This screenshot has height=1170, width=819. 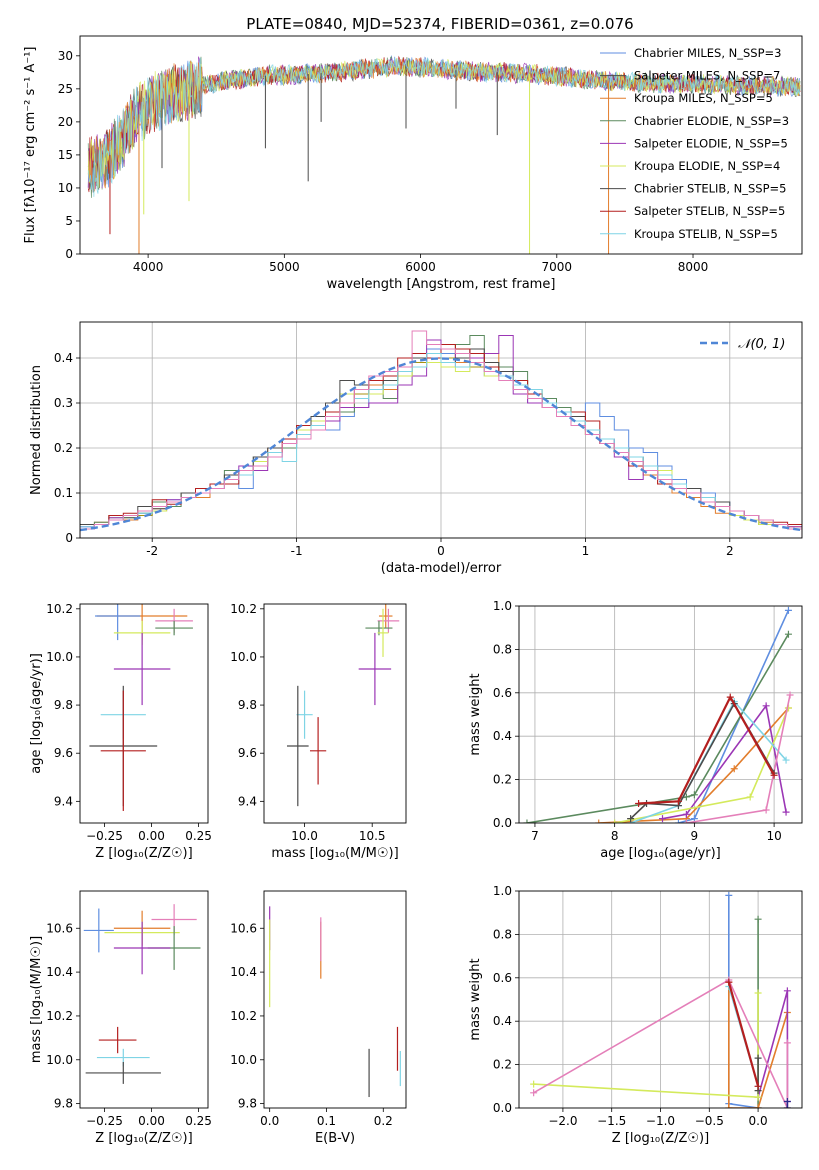 I want to click on age_vs_mass-ytick-label: 9.4, so click(x=247, y=801).